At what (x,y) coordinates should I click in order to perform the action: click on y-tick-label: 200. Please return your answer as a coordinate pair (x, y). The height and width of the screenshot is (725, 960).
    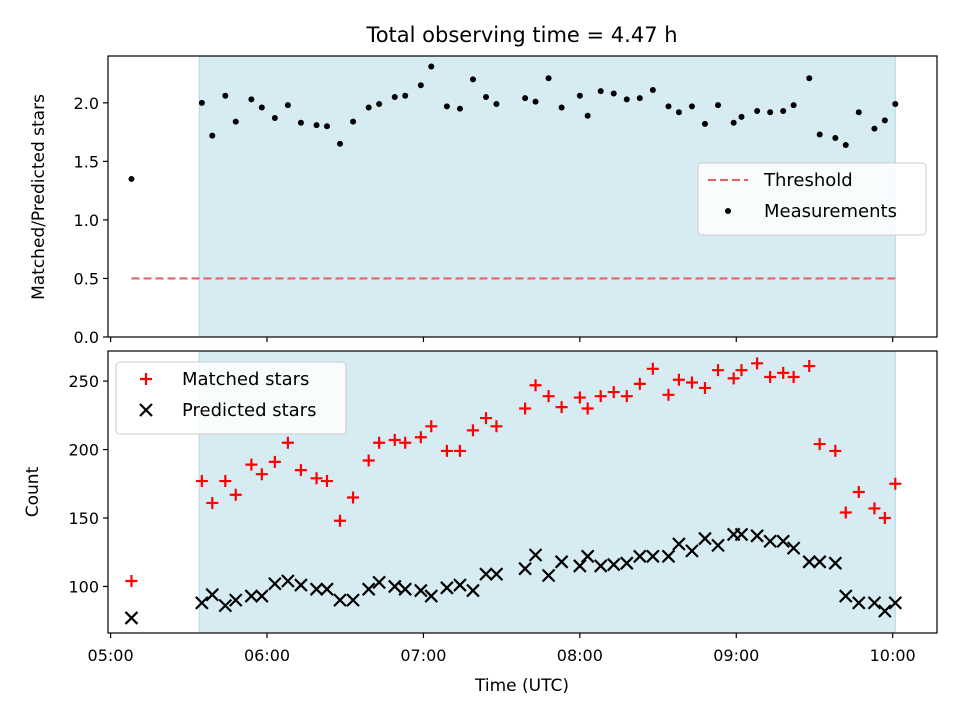
    Looking at the image, I should click on (83, 450).